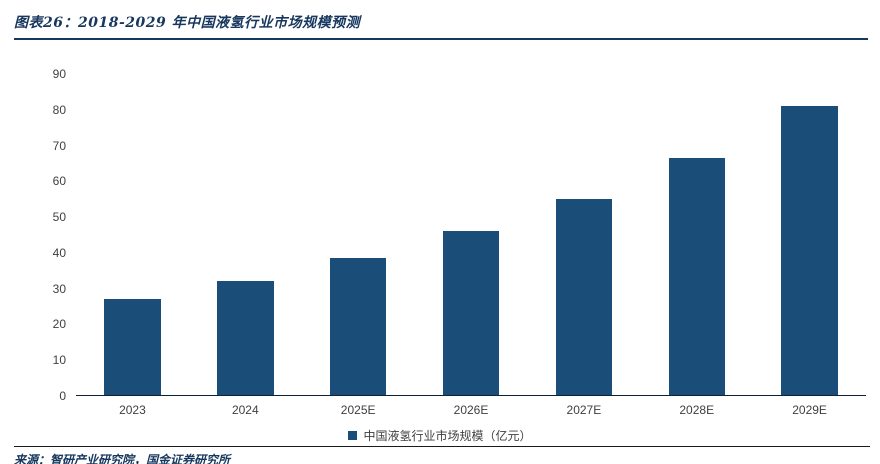 Image resolution: width=880 pixels, height=464 pixels. I want to click on x-axis: 2023 2024 2025E 2026E 2027E 2028E 2029E, so click(471, 406).